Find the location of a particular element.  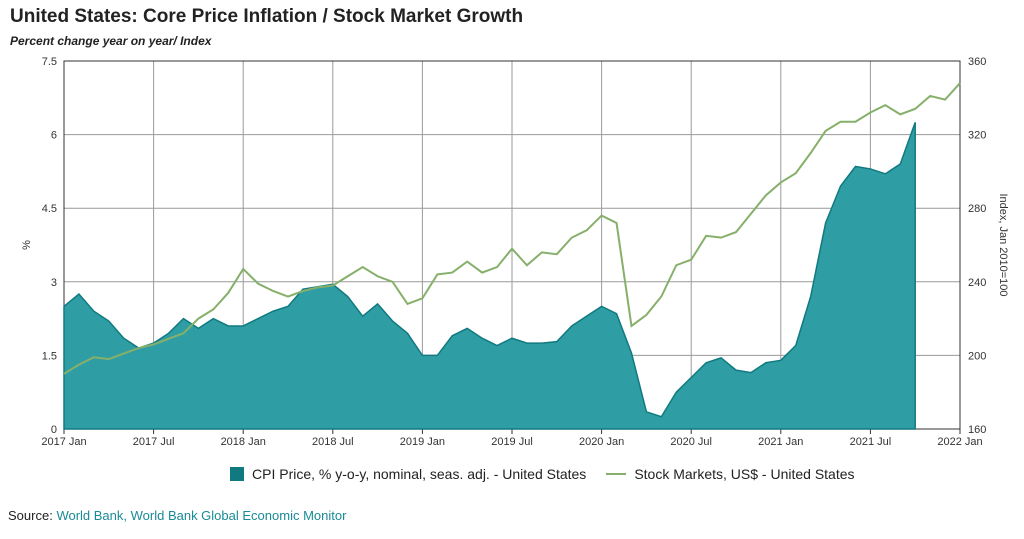

right-tick-label: 200 is located at coordinates (977, 356).